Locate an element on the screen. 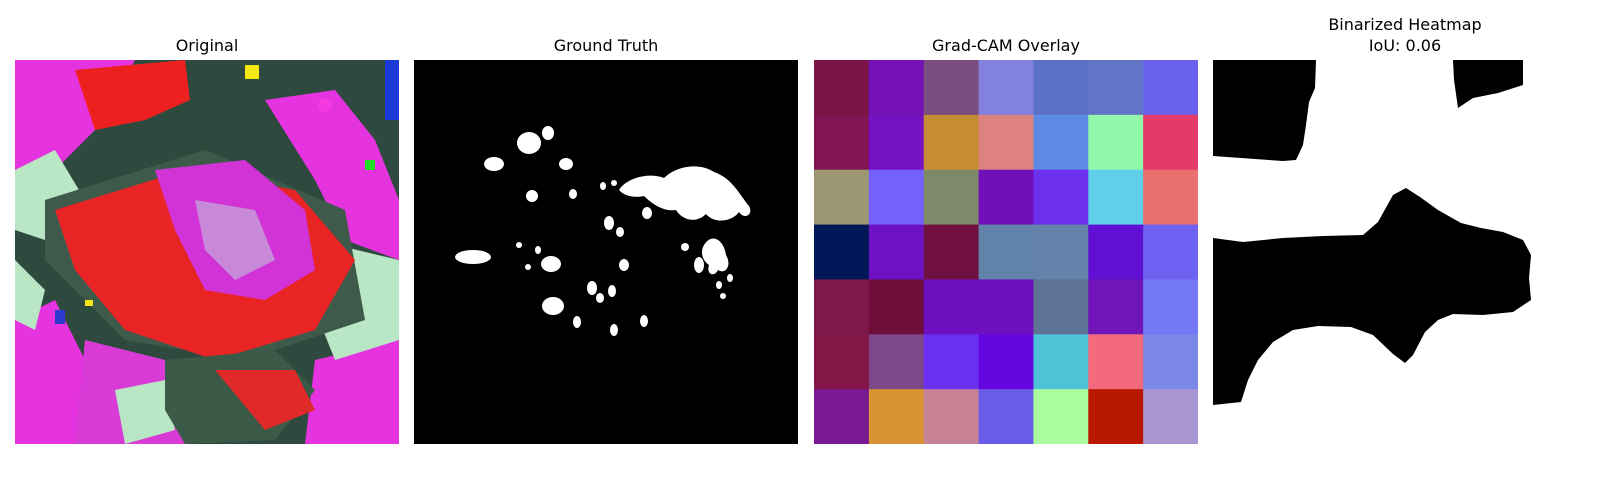  iou-label: IoU: 0.06 is located at coordinates (1405, 45).